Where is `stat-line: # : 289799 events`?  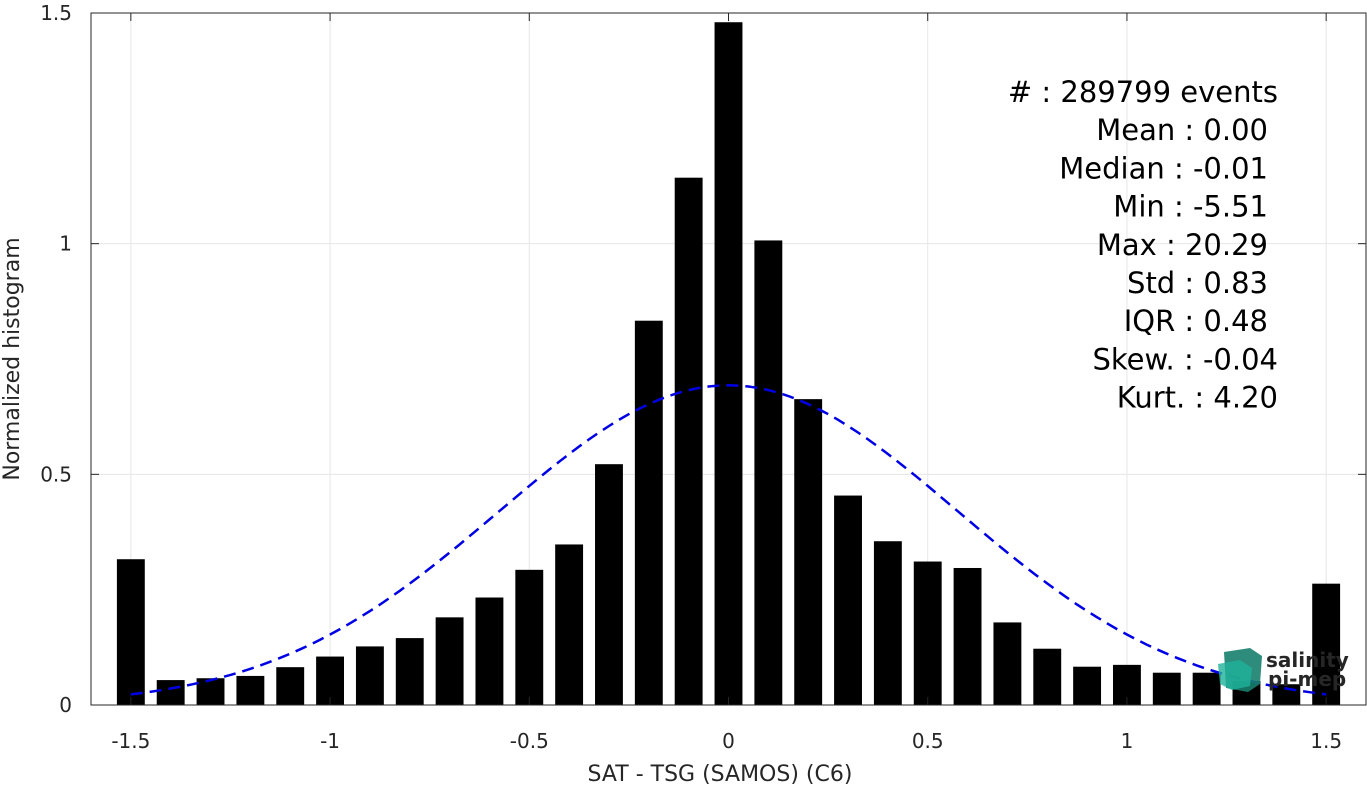
stat-line: # : 289799 events is located at coordinates (1143, 92).